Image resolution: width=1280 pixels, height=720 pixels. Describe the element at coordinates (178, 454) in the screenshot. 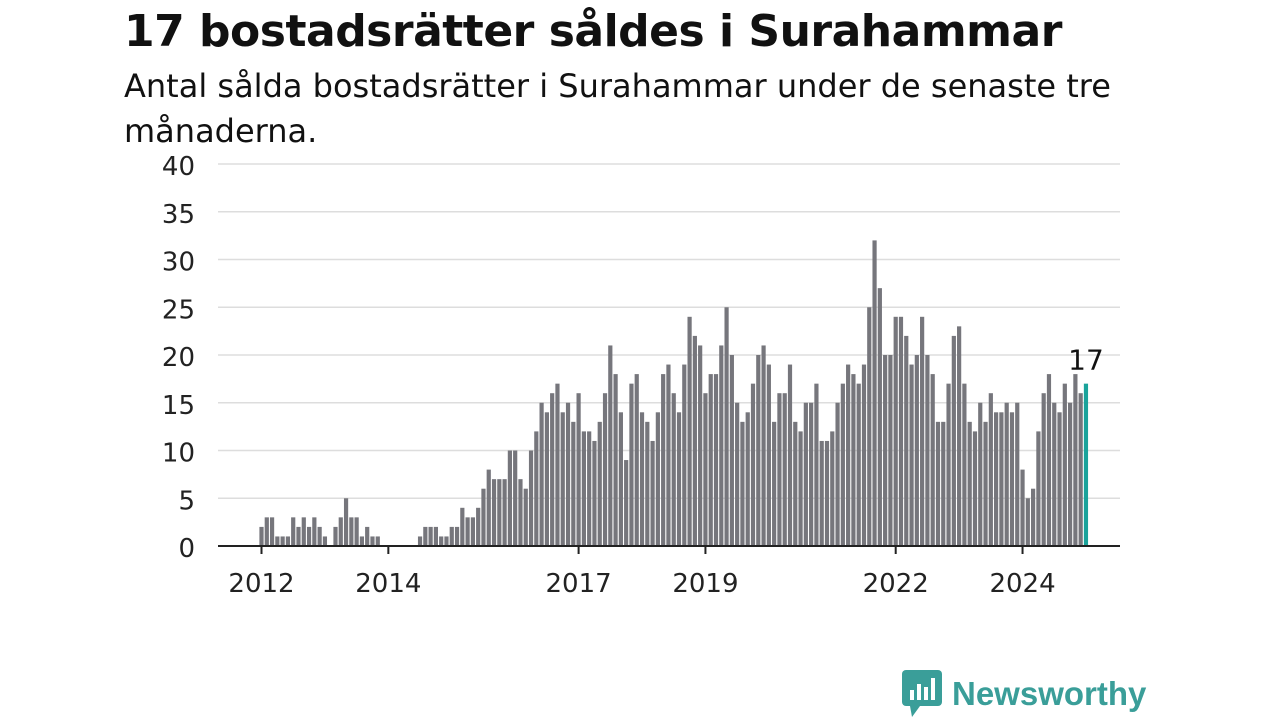

I see `y-tick-label: 10` at that location.